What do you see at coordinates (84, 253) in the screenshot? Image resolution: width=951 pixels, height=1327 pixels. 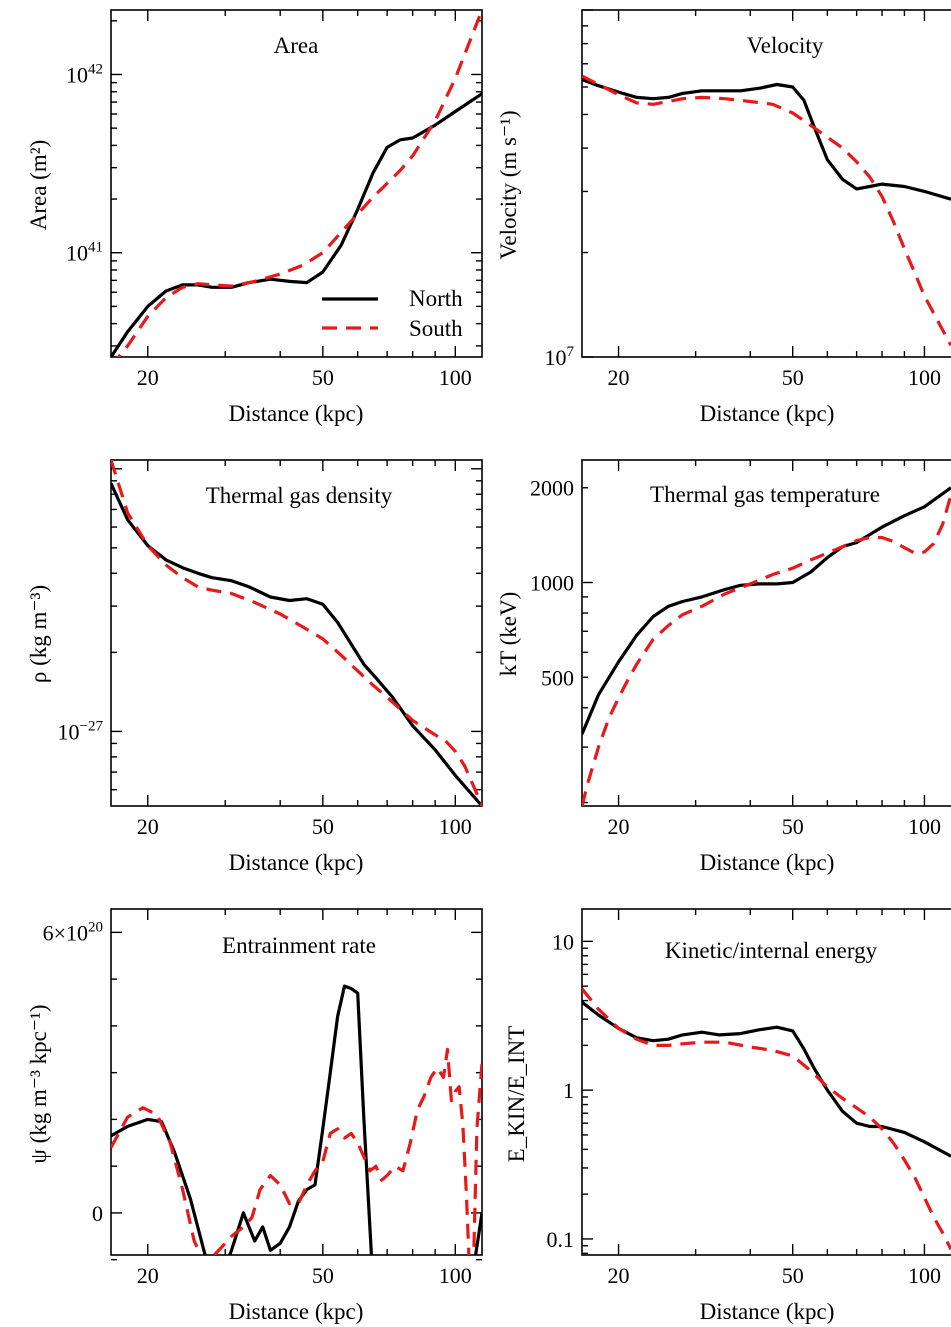 I see `tick-label: 1041` at bounding box center [84, 253].